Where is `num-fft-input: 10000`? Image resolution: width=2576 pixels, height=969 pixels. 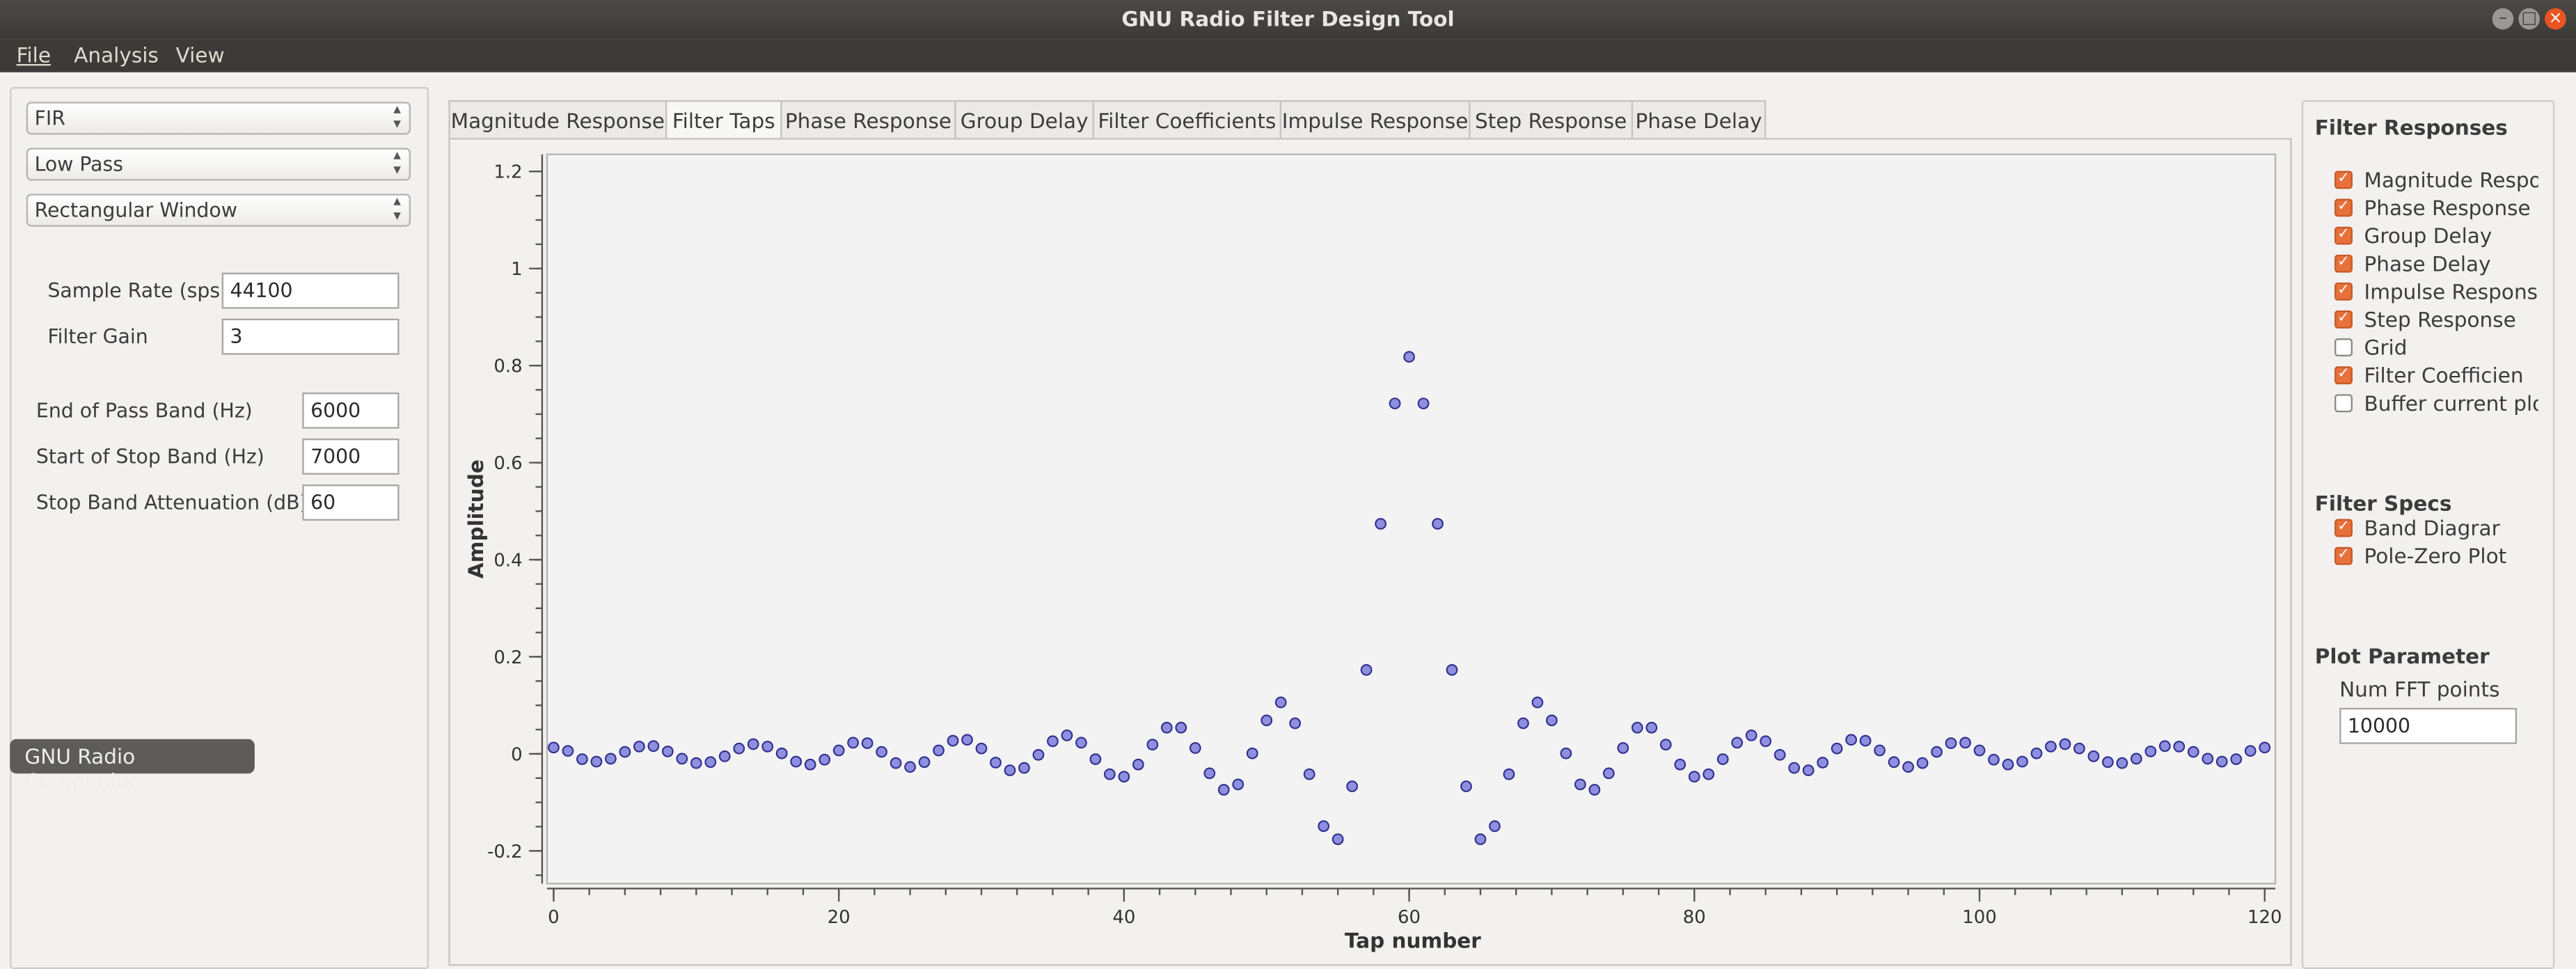
num-fft-input: 10000 is located at coordinates (2428, 725).